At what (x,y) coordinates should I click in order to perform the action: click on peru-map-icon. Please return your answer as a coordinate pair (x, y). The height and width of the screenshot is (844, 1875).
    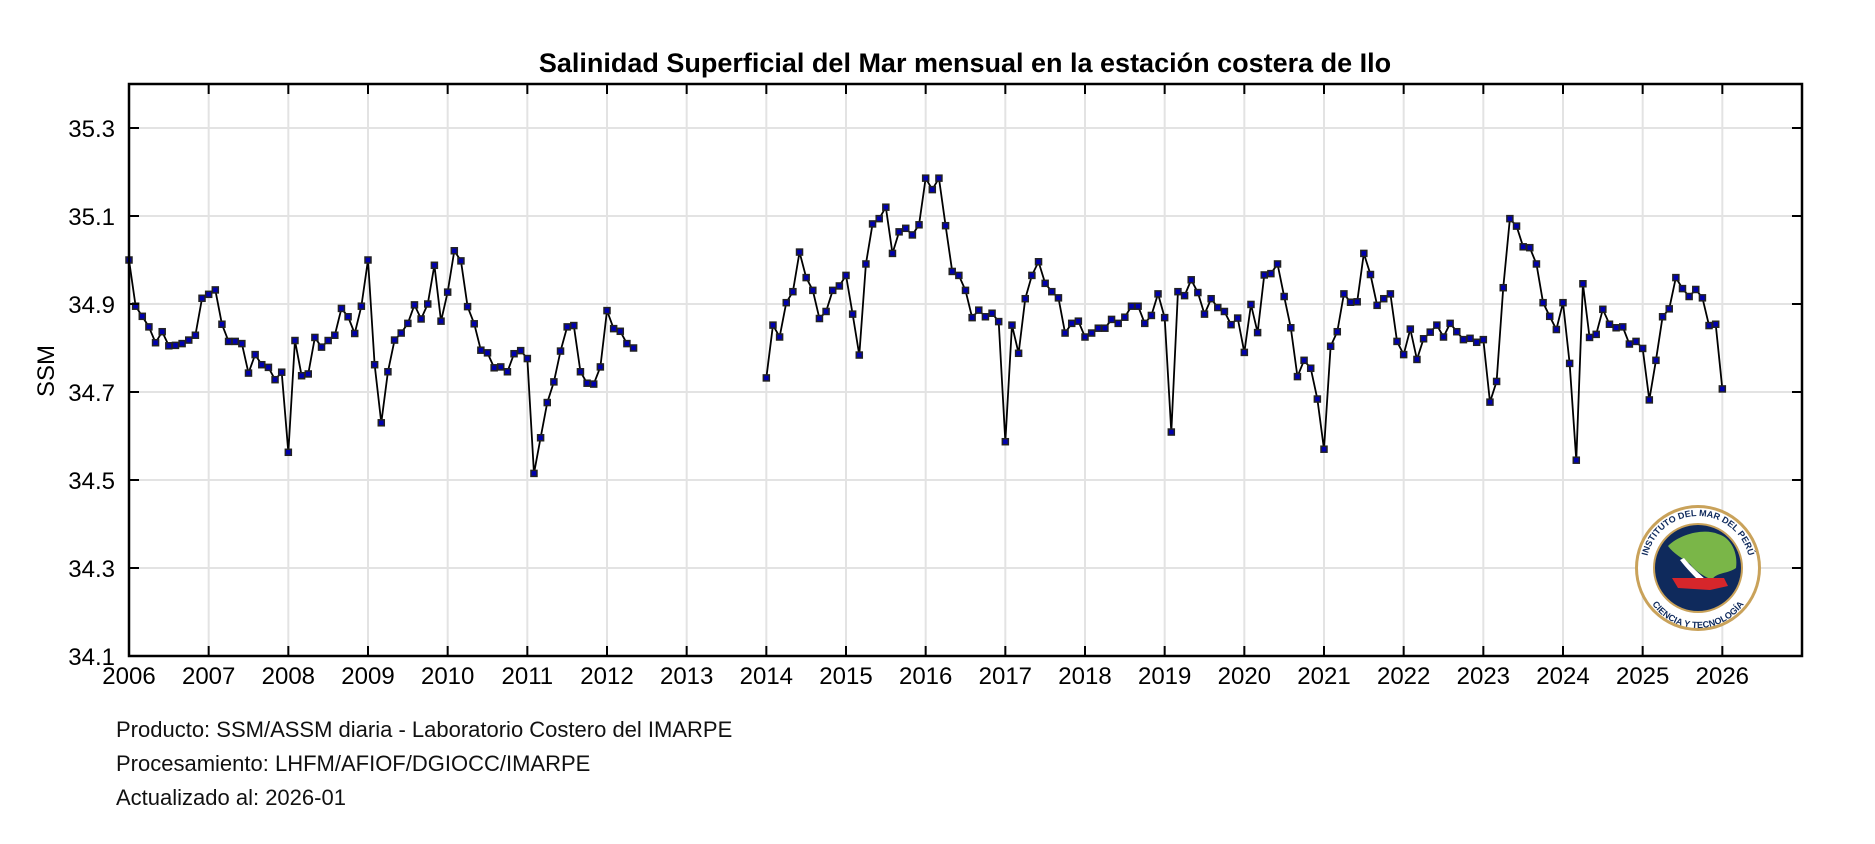
    Looking at the image, I should click on (1702, 555).